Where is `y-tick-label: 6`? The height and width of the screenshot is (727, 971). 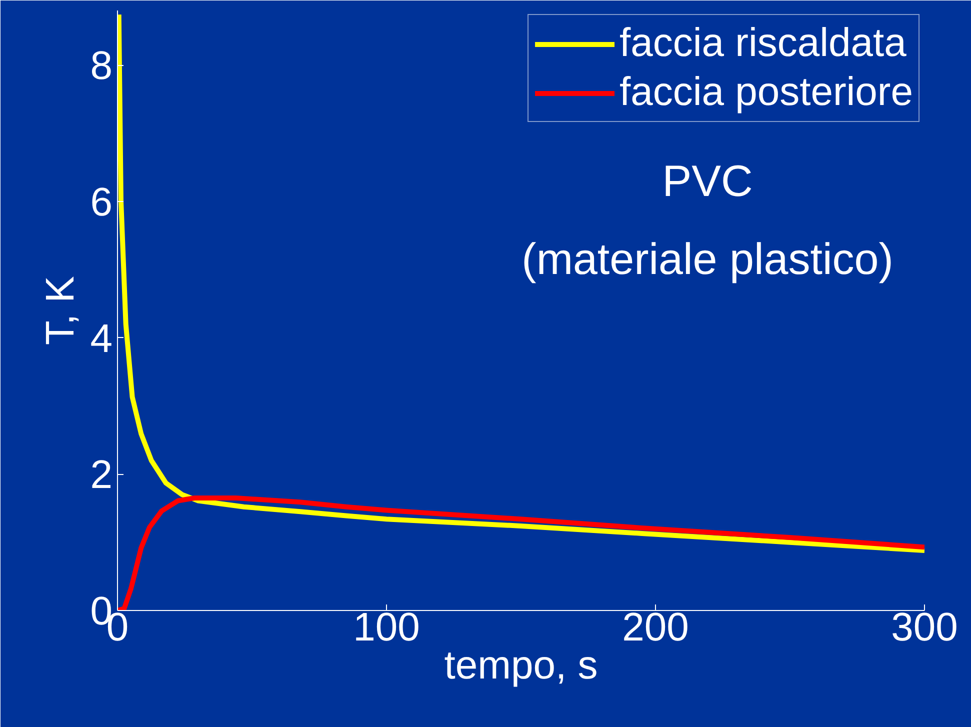 y-tick-label: 6 is located at coordinates (101, 202).